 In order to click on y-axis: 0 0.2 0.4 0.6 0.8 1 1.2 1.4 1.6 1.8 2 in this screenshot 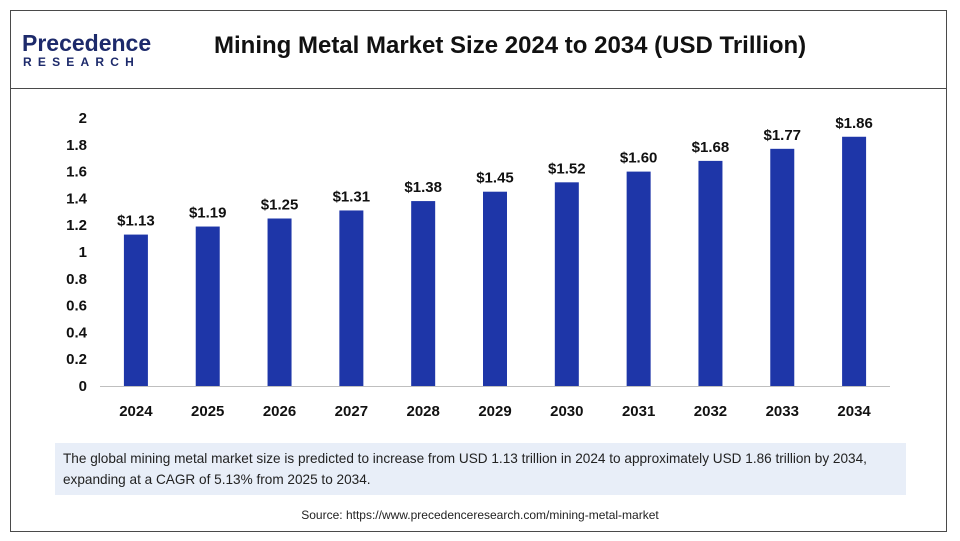, I will do `click(77, 252)`.